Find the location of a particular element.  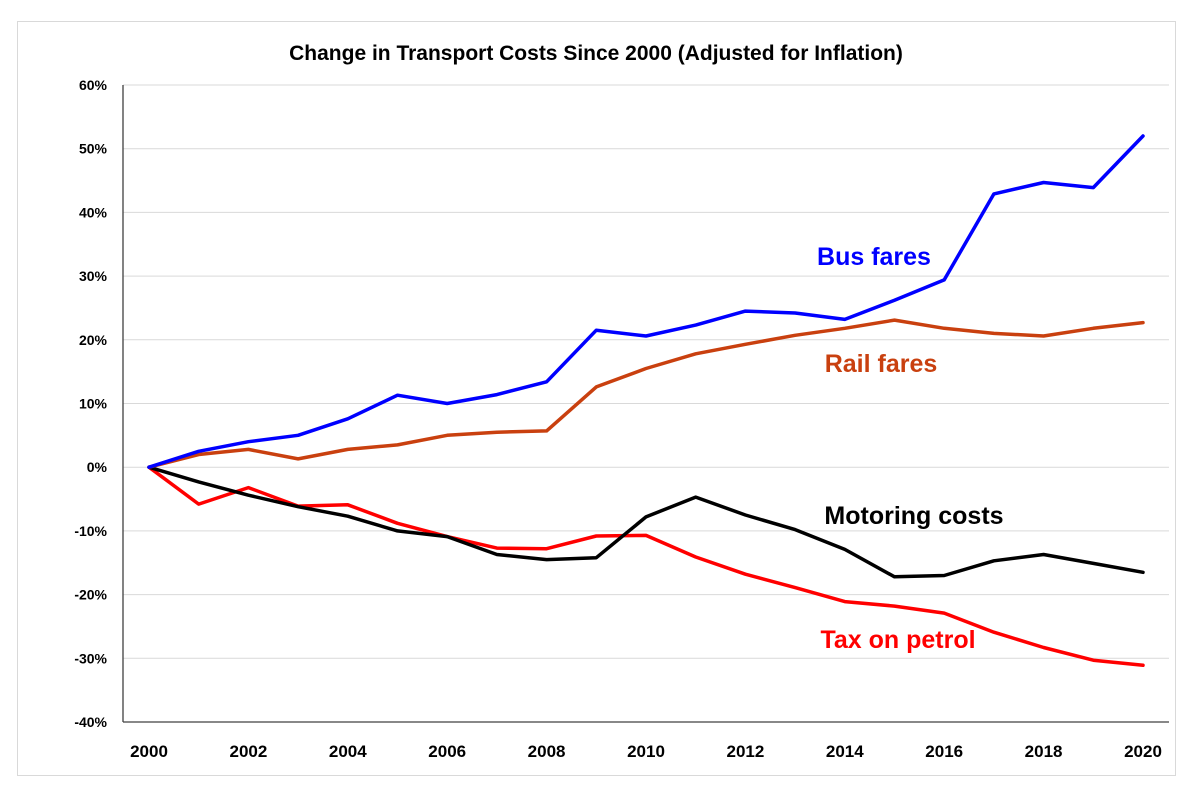

y-tick-label: 10% is located at coordinates (93, 404).